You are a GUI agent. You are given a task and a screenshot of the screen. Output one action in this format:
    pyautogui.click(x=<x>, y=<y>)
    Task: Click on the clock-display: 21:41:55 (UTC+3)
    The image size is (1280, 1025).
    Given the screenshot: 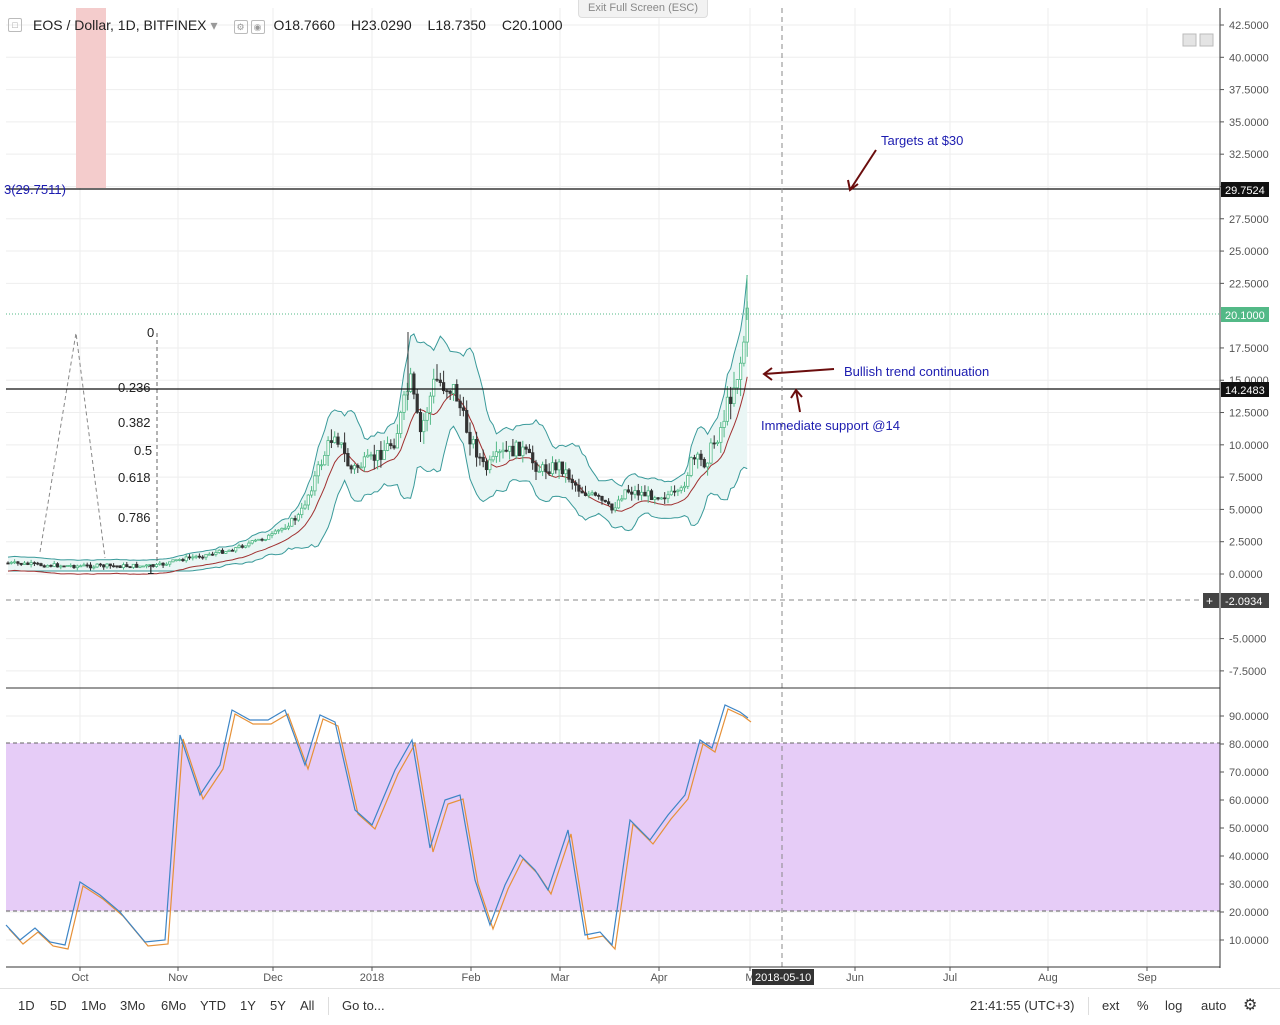 What is the action you would take?
    pyautogui.click(x=1022, y=1005)
    